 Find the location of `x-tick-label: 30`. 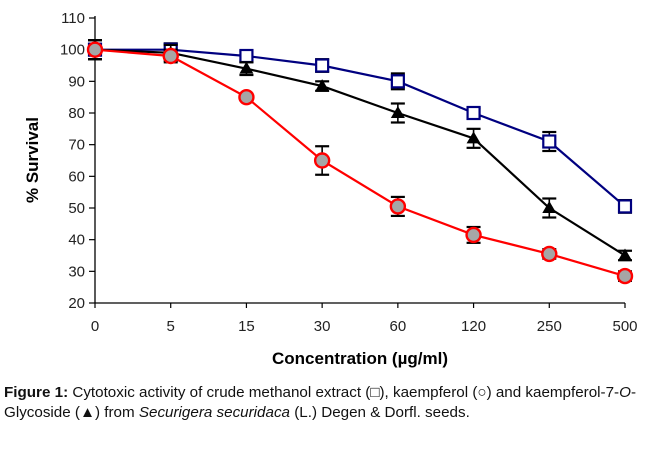

x-tick-label: 30 is located at coordinates (322, 326).